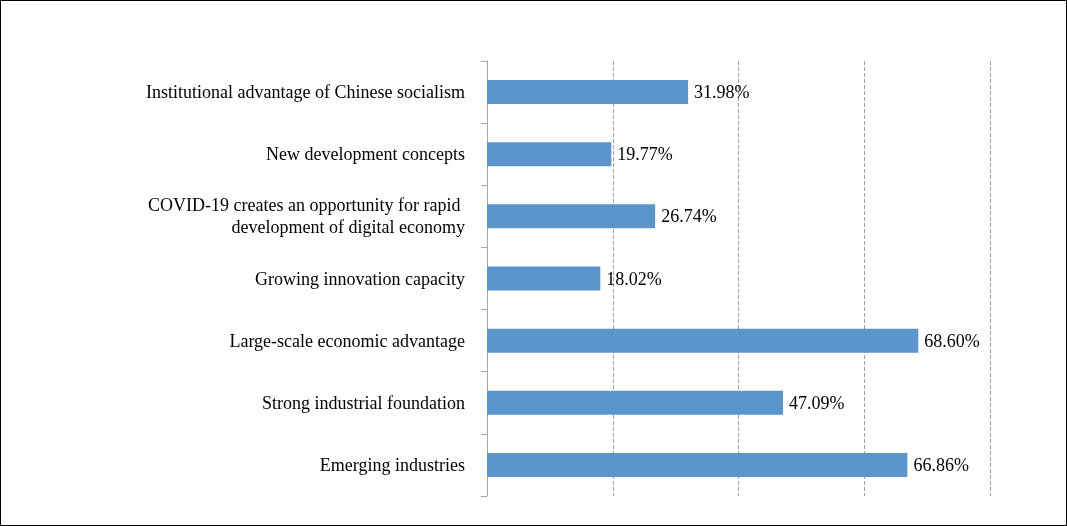 The image size is (1067, 526). What do you see at coordinates (365, 154) in the screenshot?
I see `y-tick-label: New development concepts` at bounding box center [365, 154].